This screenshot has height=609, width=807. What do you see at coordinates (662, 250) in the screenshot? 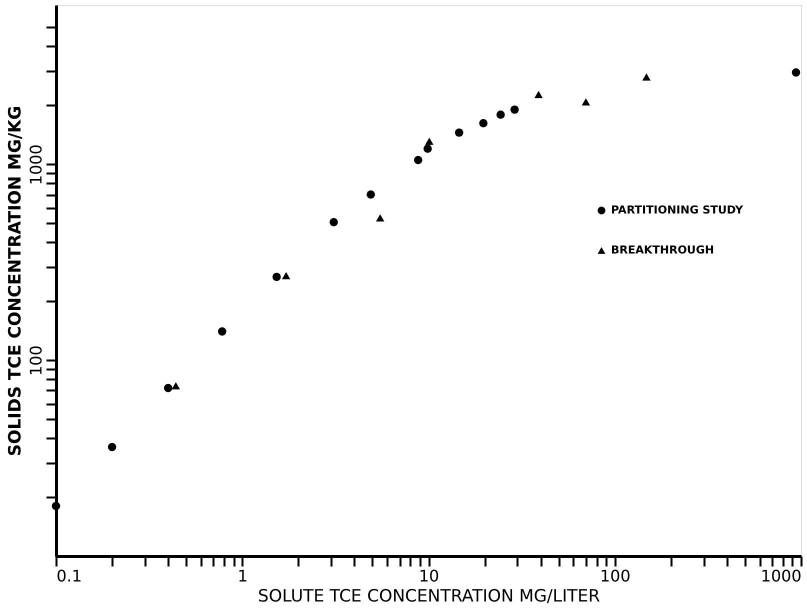
I see `legend-label: BREAKTHROUGH` at bounding box center [662, 250].